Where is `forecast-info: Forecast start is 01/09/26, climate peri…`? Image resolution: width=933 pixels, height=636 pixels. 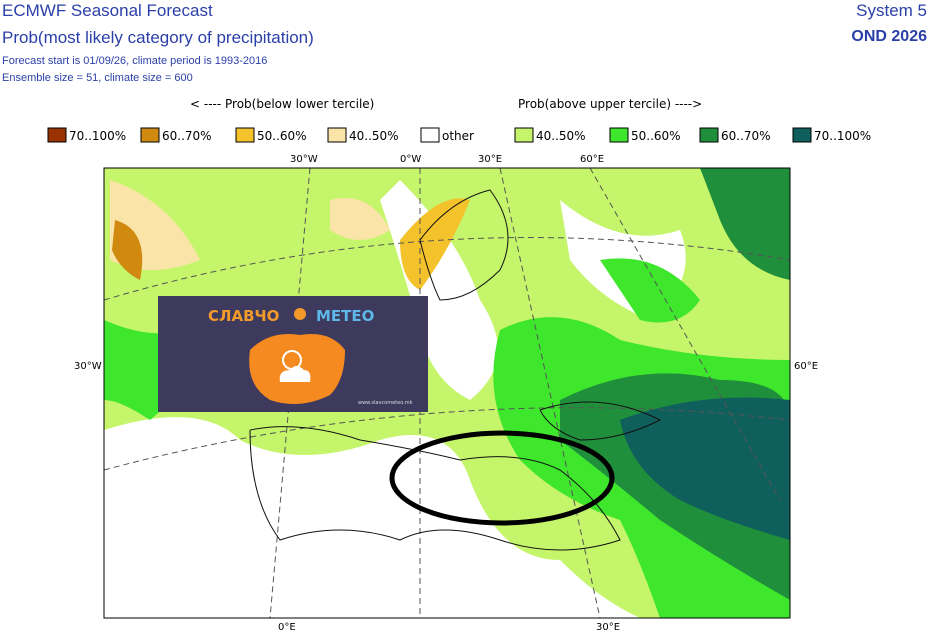
forecast-info: Forecast start is 01/09/26, climate peri… is located at coordinates (135, 61).